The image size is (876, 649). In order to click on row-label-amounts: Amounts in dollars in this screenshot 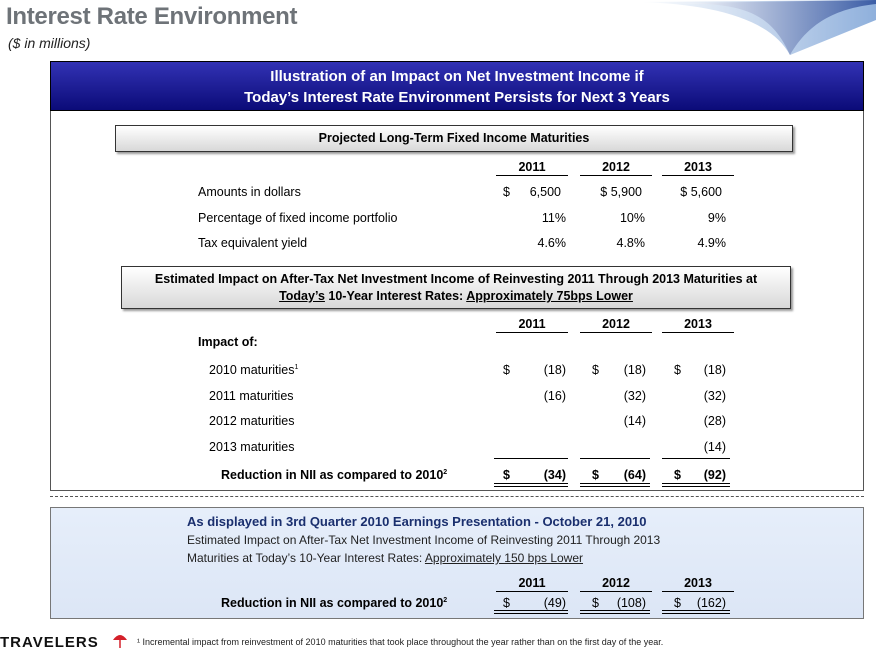, I will do `click(249, 192)`.